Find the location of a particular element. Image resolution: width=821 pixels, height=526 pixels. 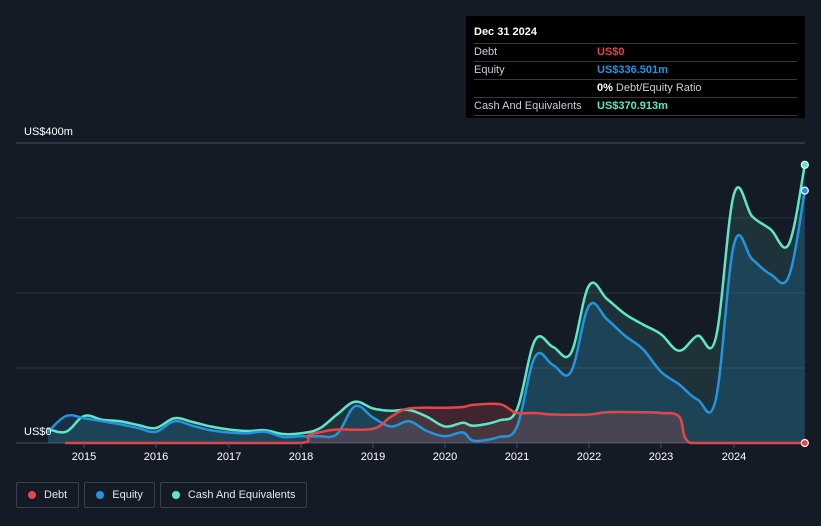

legend-item-equity: Equity is located at coordinates (119, 495).